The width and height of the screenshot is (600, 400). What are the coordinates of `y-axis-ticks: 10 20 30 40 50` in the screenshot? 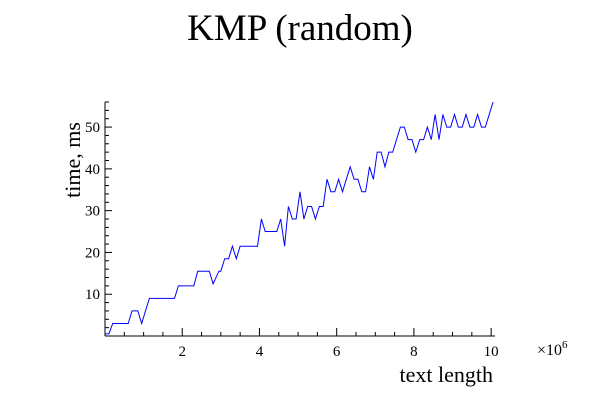 It's located at (98, 215).